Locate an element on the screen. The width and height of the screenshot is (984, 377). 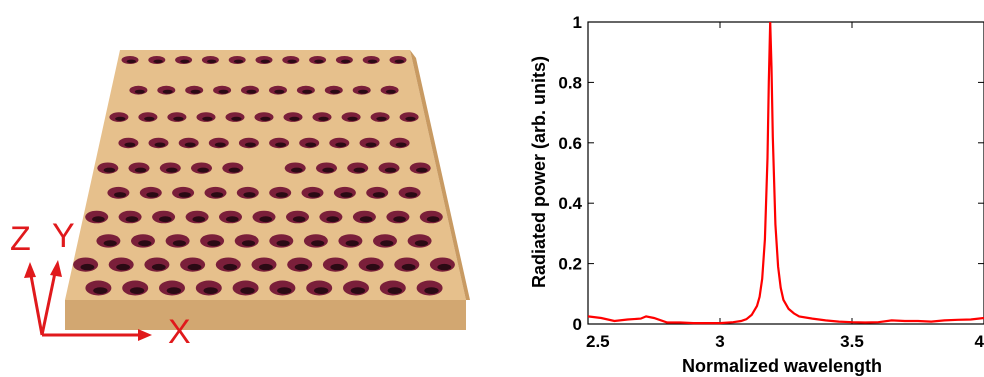
coordinate-axes: Z Y X is located at coordinates (100, 284).